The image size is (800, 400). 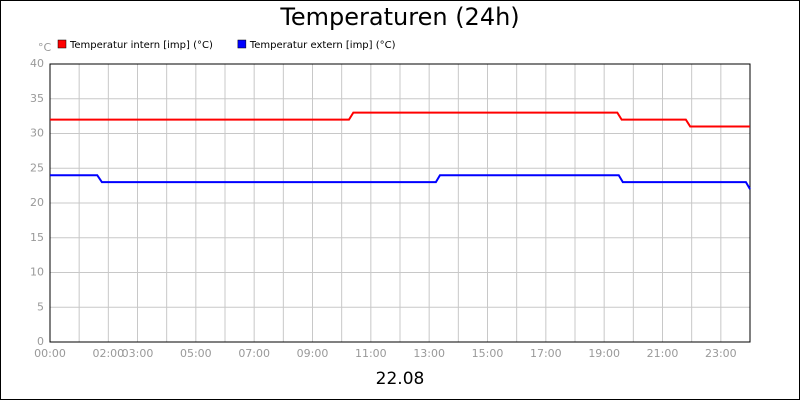 I want to click on y-tick-label: 30, so click(x=37, y=133).